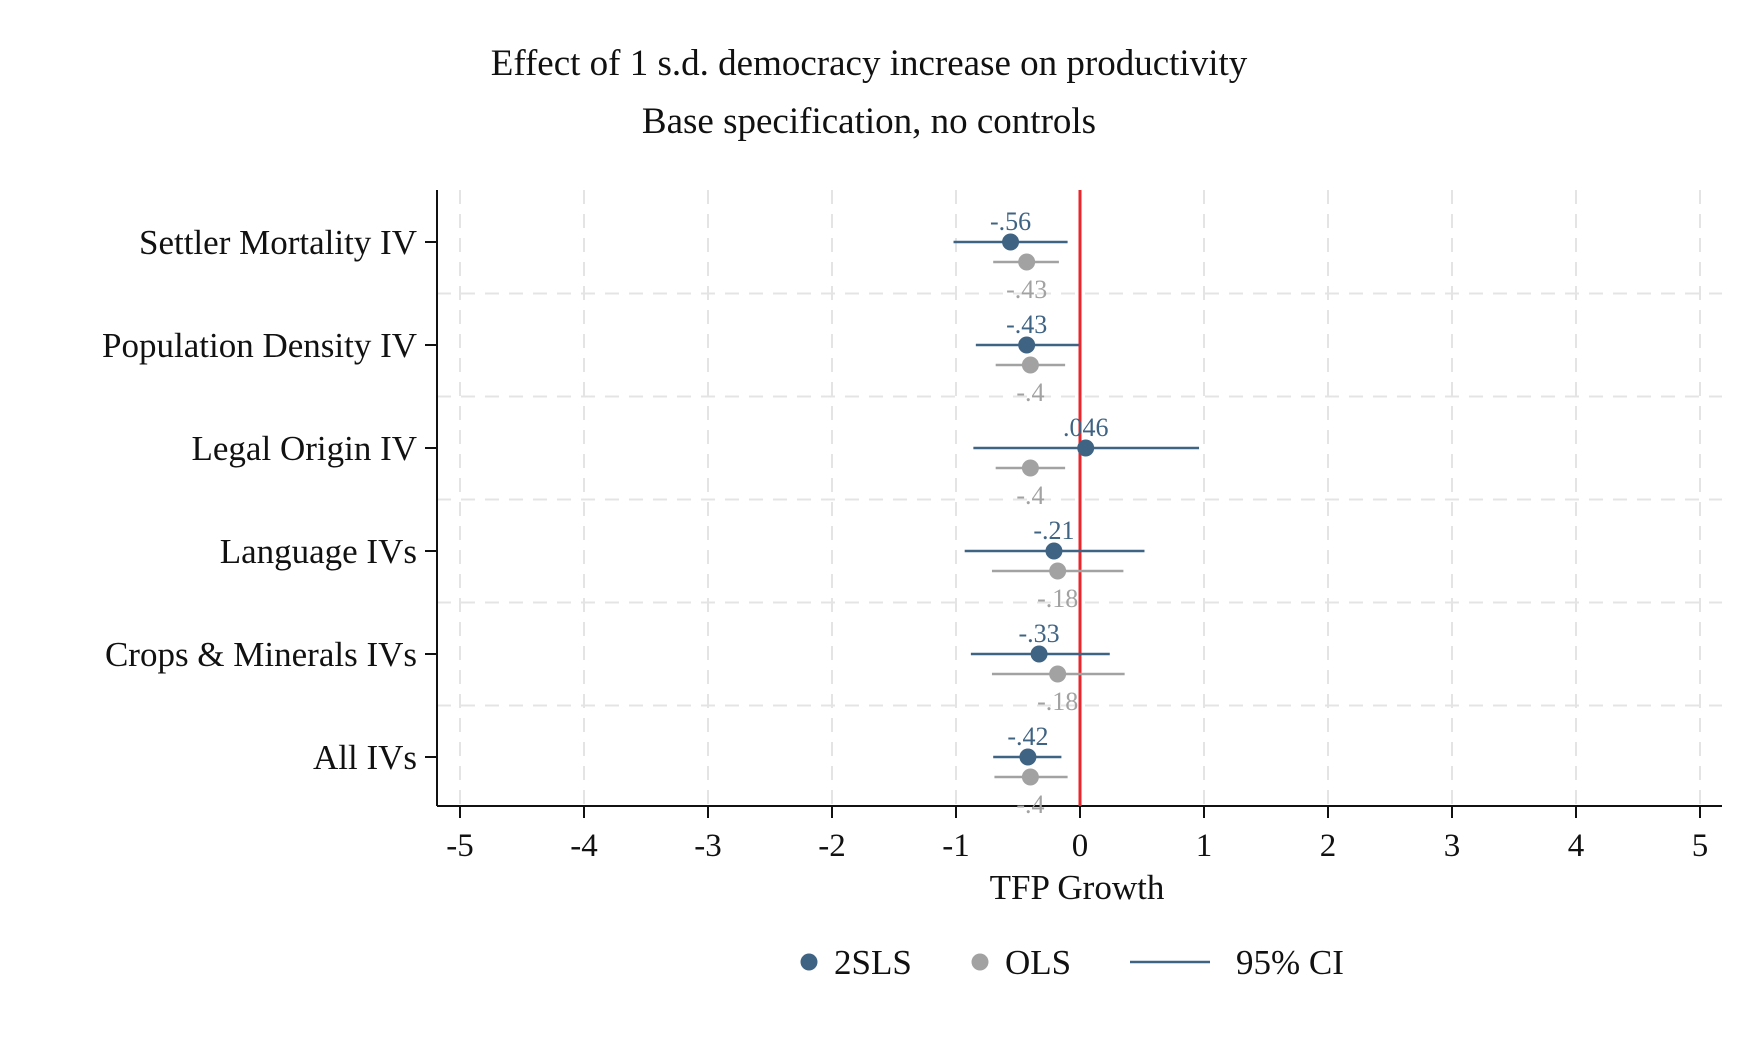 Image resolution: width=1738 pixels, height=1042 pixels. Describe the element at coordinates (1038, 962) in the screenshot. I see `legend-label: OLS` at that location.